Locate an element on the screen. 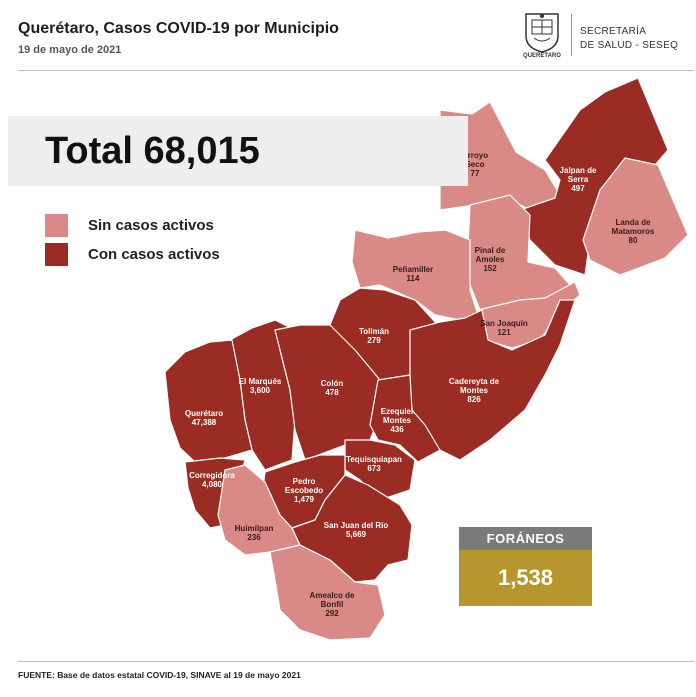 This screenshot has width=696, height=697. municipality-cases: 826 is located at coordinates (474, 399).